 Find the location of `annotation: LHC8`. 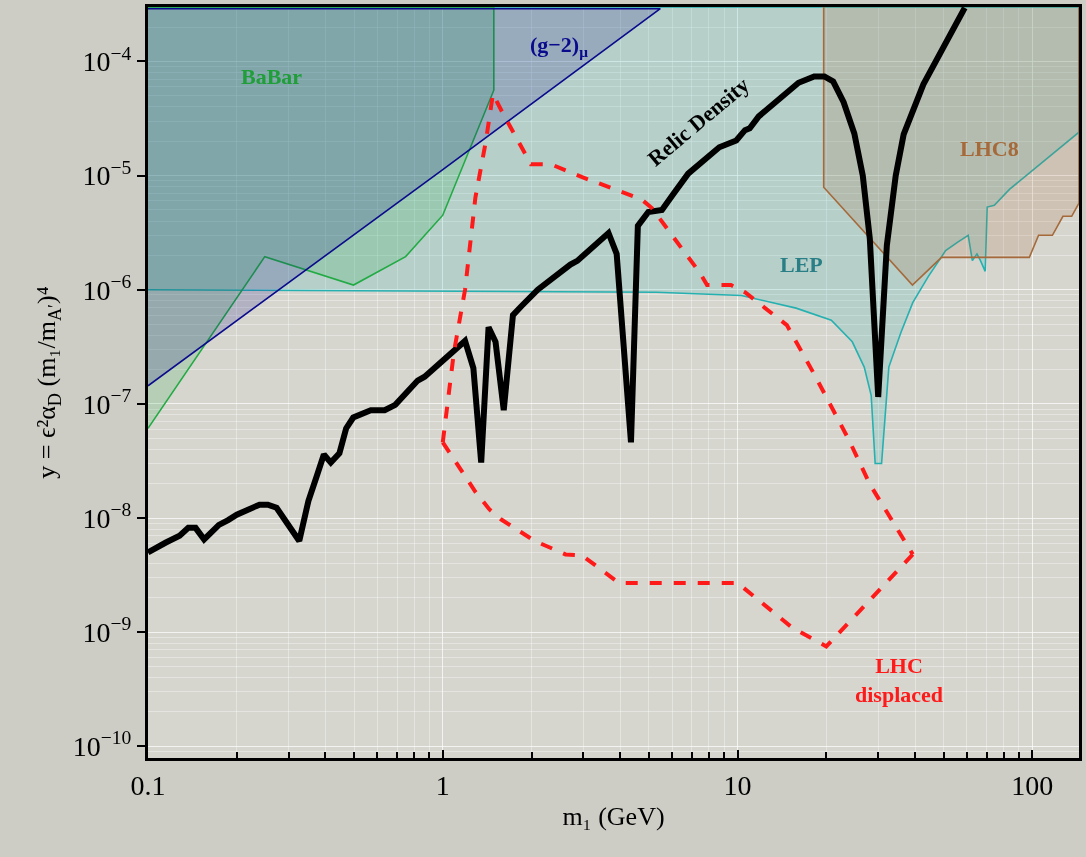

annotation: LHC8 is located at coordinates (989, 148).